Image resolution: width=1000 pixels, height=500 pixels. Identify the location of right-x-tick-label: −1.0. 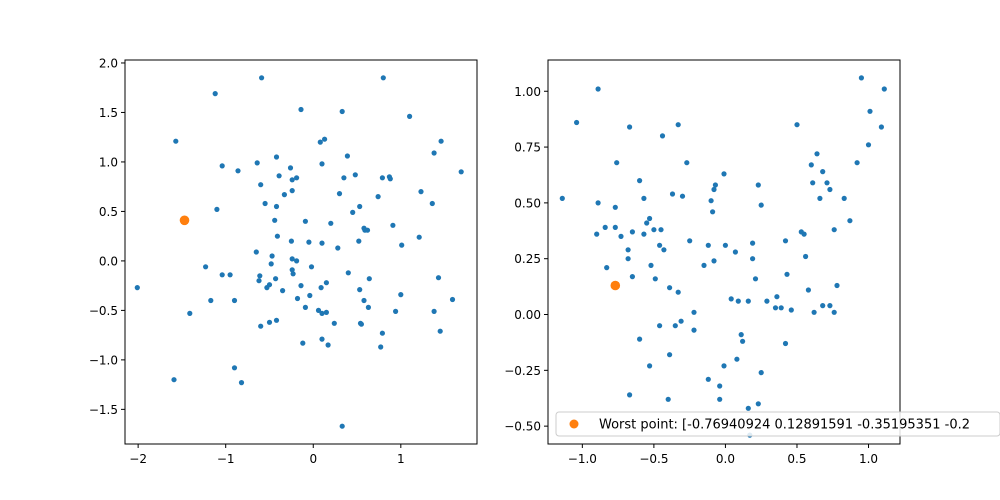
(582, 459).